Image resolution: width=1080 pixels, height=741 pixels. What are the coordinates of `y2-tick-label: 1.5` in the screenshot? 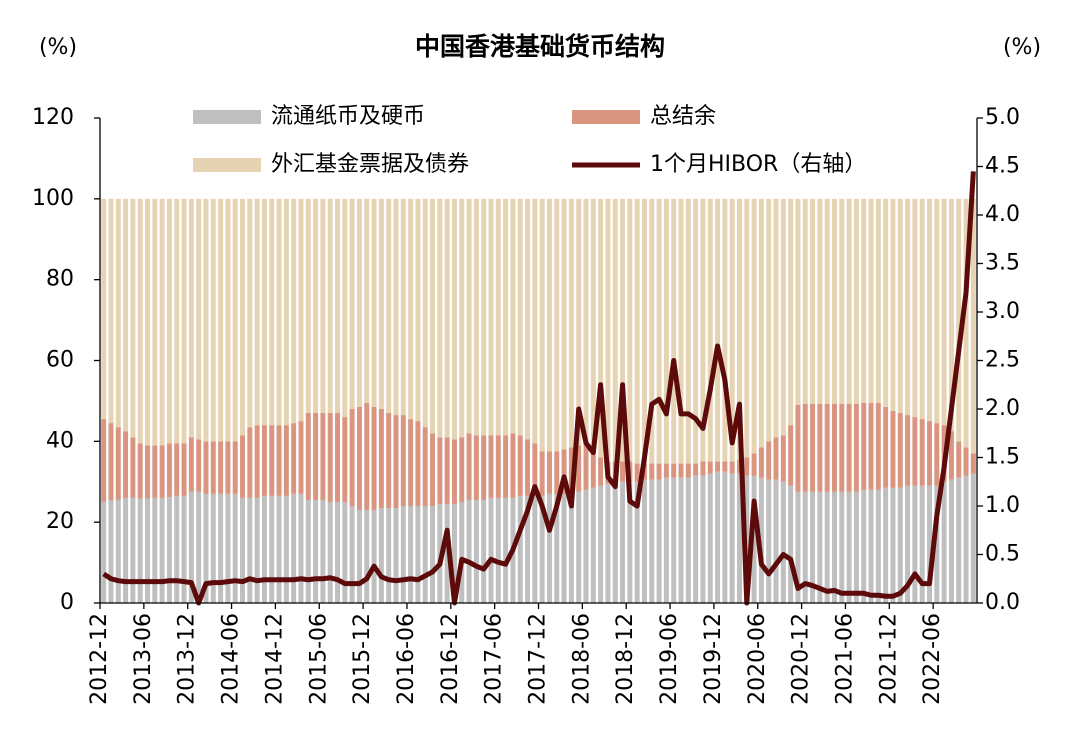 It's located at (1002, 457).